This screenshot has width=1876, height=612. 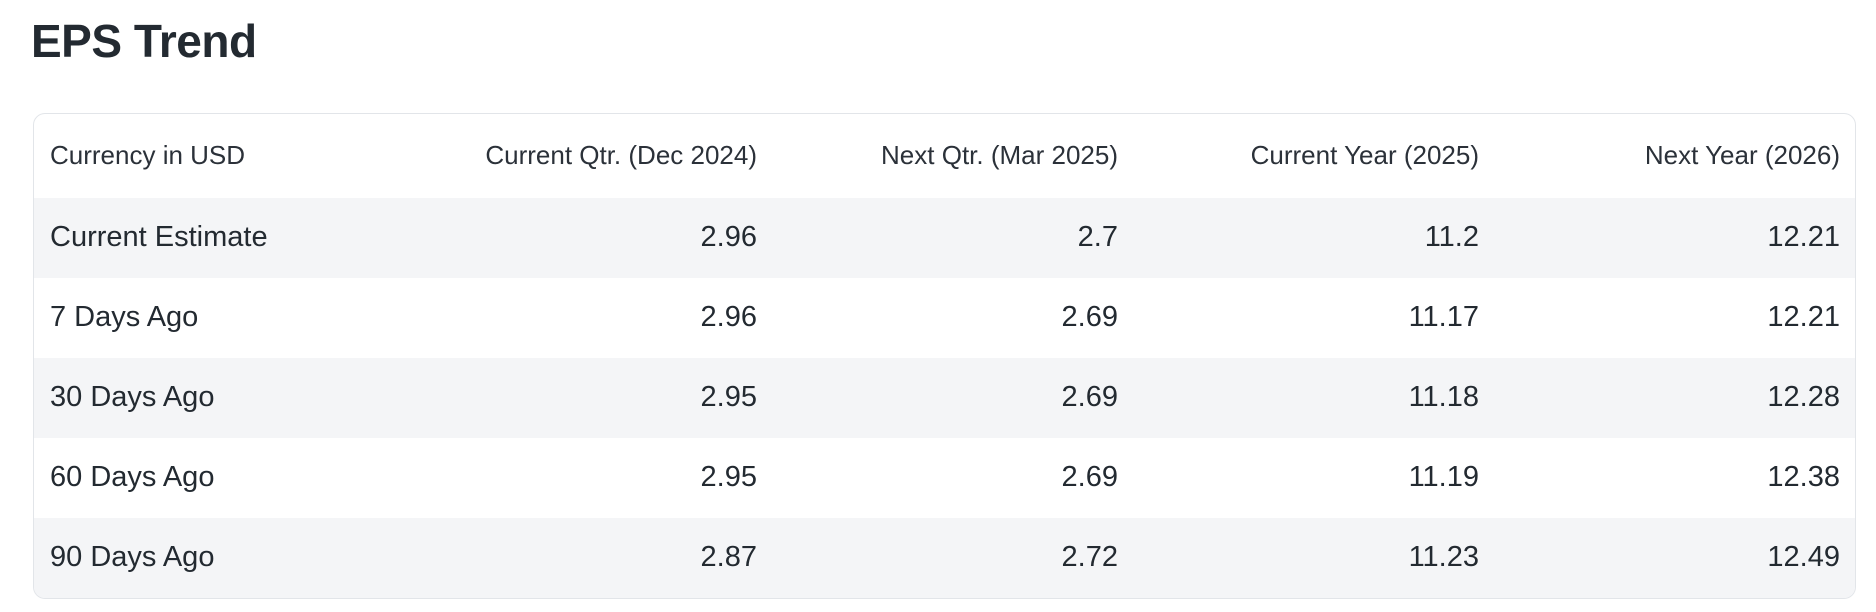 What do you see at coordinates (132, 477) in the screenshot?
I see `row-label: 60 Days Ago` at bounding box center [132, 477].